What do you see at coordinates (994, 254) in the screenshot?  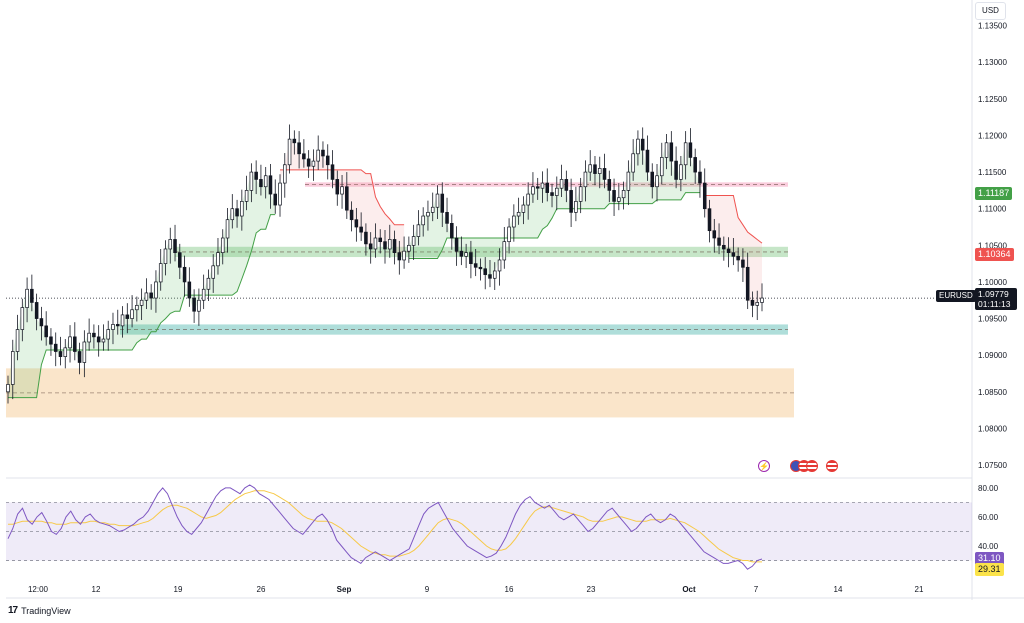 I see `lower-level-tag: 1.10364` at bounding box center [994, 254].